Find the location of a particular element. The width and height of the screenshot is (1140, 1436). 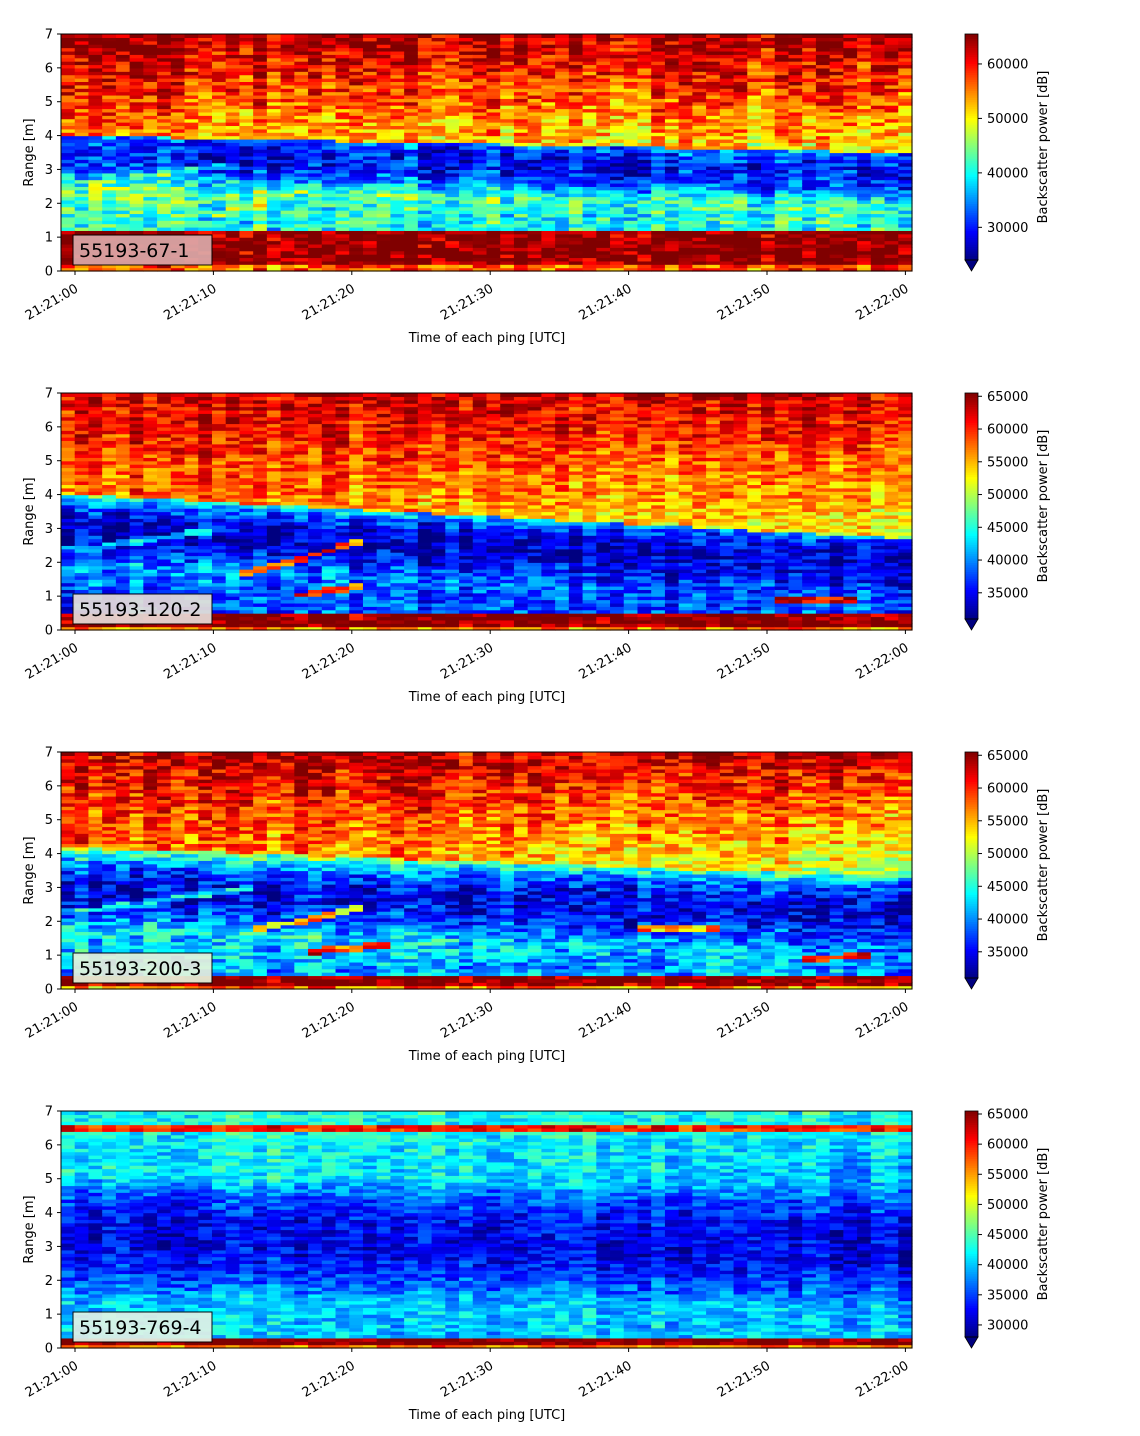

x-tick-label: 21:21:20 is located at coordinates (329, 302).